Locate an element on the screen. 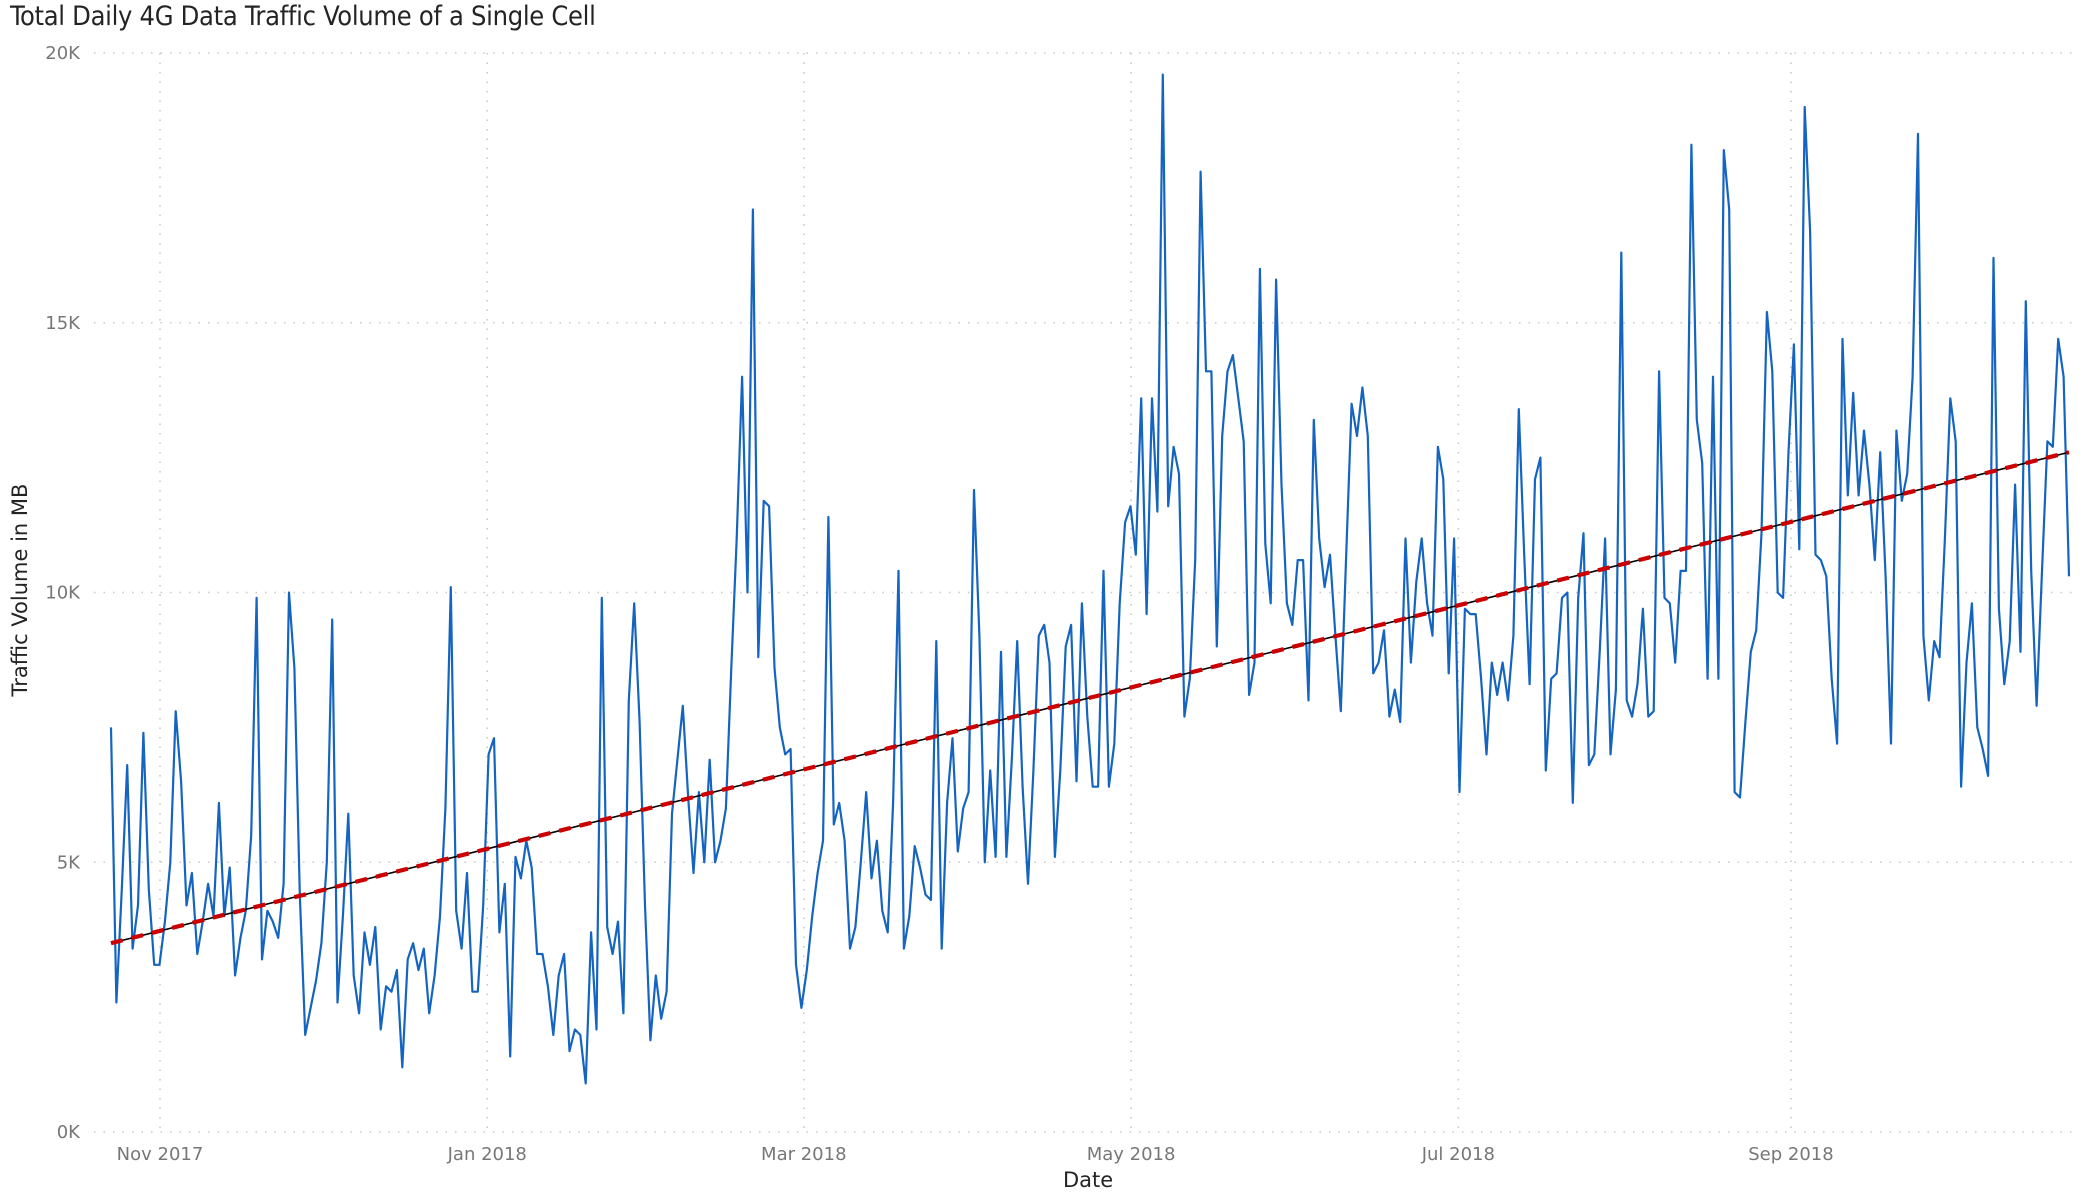 The height and width of the screenshot is (1192, 2090). y-tick-label: 10K is located at coordinates (63, 593).